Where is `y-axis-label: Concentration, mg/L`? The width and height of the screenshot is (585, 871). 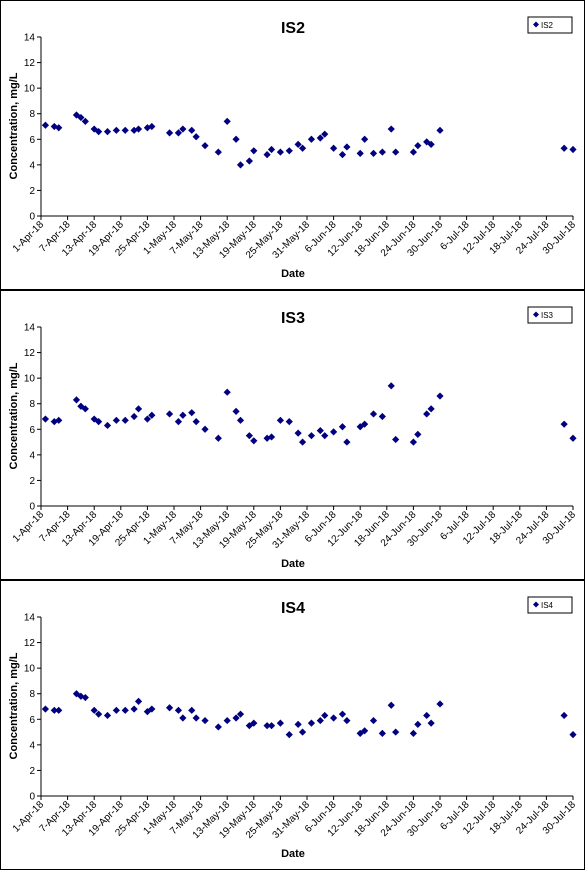 y-axis-label: Concentration, mg/L is located at coordinates (14, 705).